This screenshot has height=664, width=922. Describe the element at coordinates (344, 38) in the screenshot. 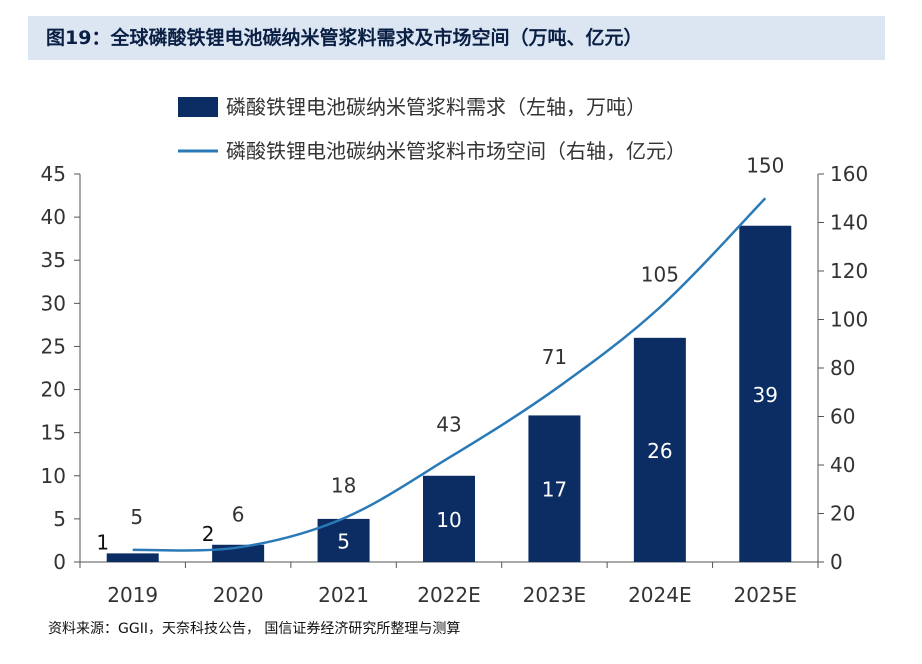

I see `chart-title: 图19：全球磷酸铁锂电池碳纳米管浆料需求及市场空间（万吨、亿元）` at that location.